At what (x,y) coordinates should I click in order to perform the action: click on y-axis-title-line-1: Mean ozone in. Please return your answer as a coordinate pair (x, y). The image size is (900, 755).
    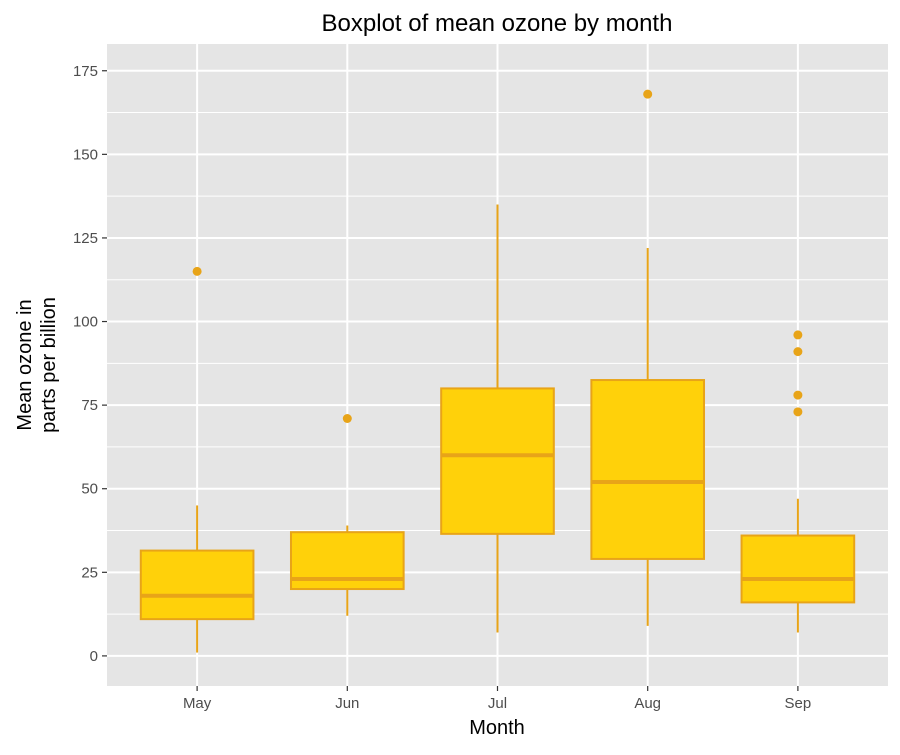
    Looking at the image, I should click on (25, 364).